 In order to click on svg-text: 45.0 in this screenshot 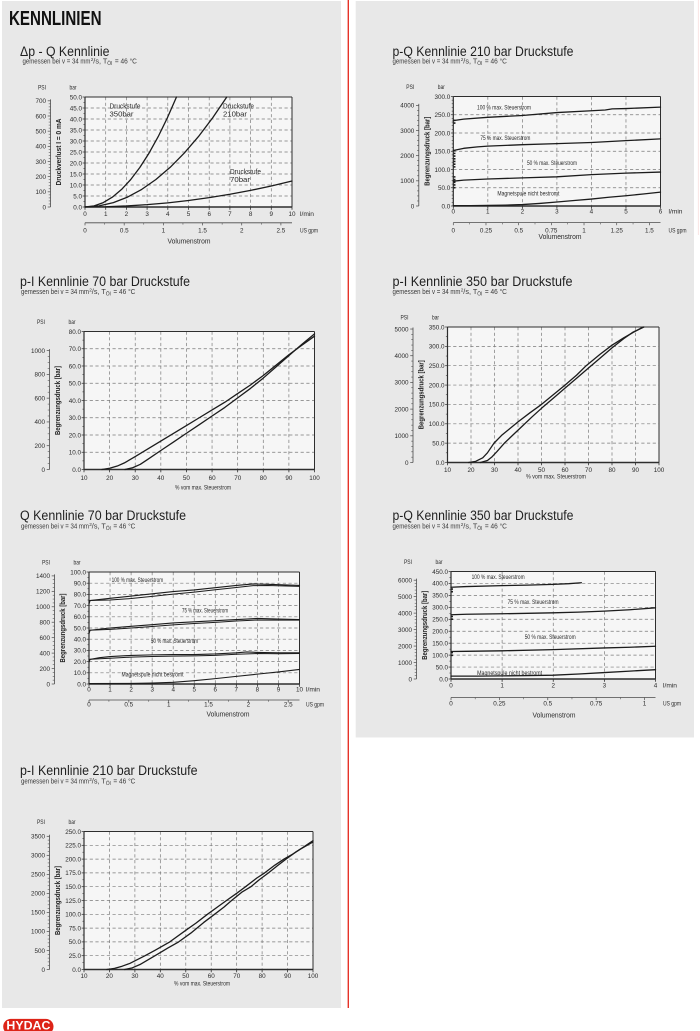, I will do `click(76, 108)`.